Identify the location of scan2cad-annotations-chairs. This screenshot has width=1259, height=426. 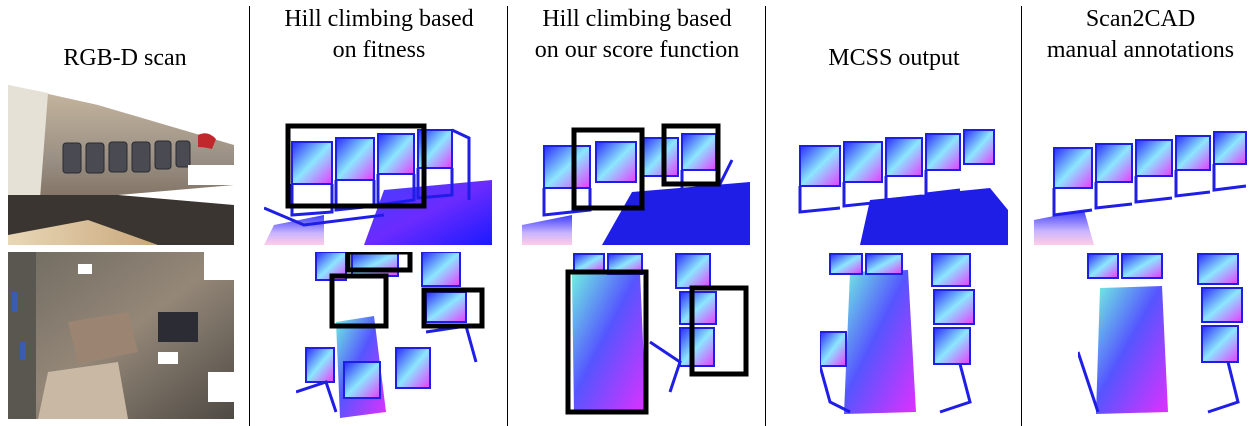
(1146, 182).